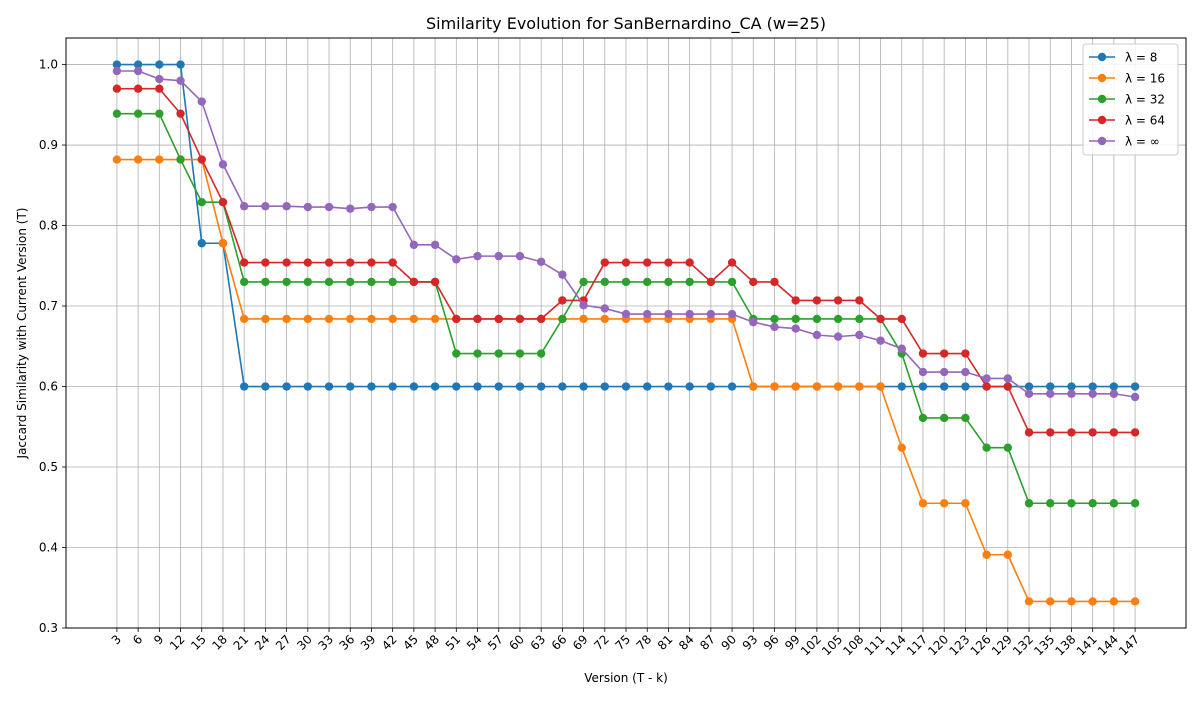 The image size is (1200, 704). Describe the element at coordinates (1145, 100) in the screenshot. I see `legend-label: λ = 32` at that location.